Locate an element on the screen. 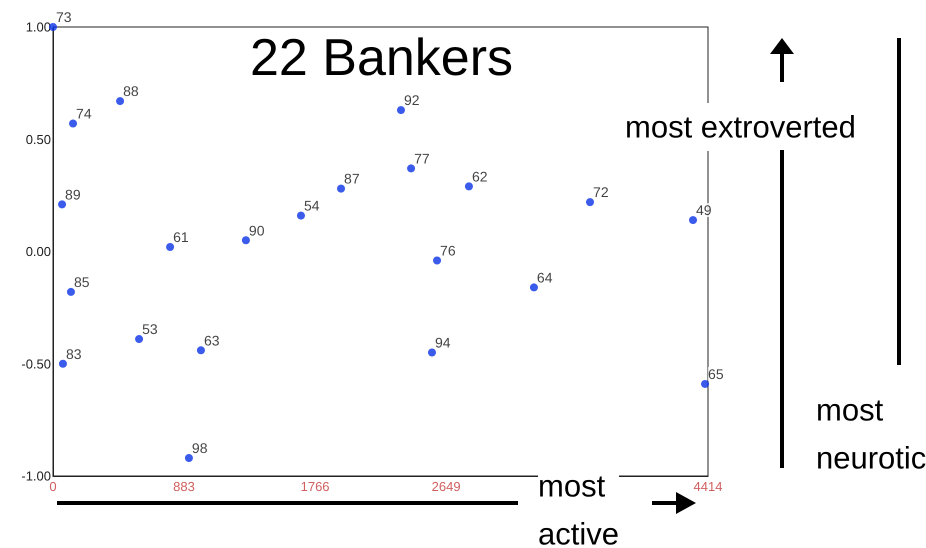 The width and height of the screenshot is (926, 548). x-tick-label: 4414 is located at coordinates (708, 486).